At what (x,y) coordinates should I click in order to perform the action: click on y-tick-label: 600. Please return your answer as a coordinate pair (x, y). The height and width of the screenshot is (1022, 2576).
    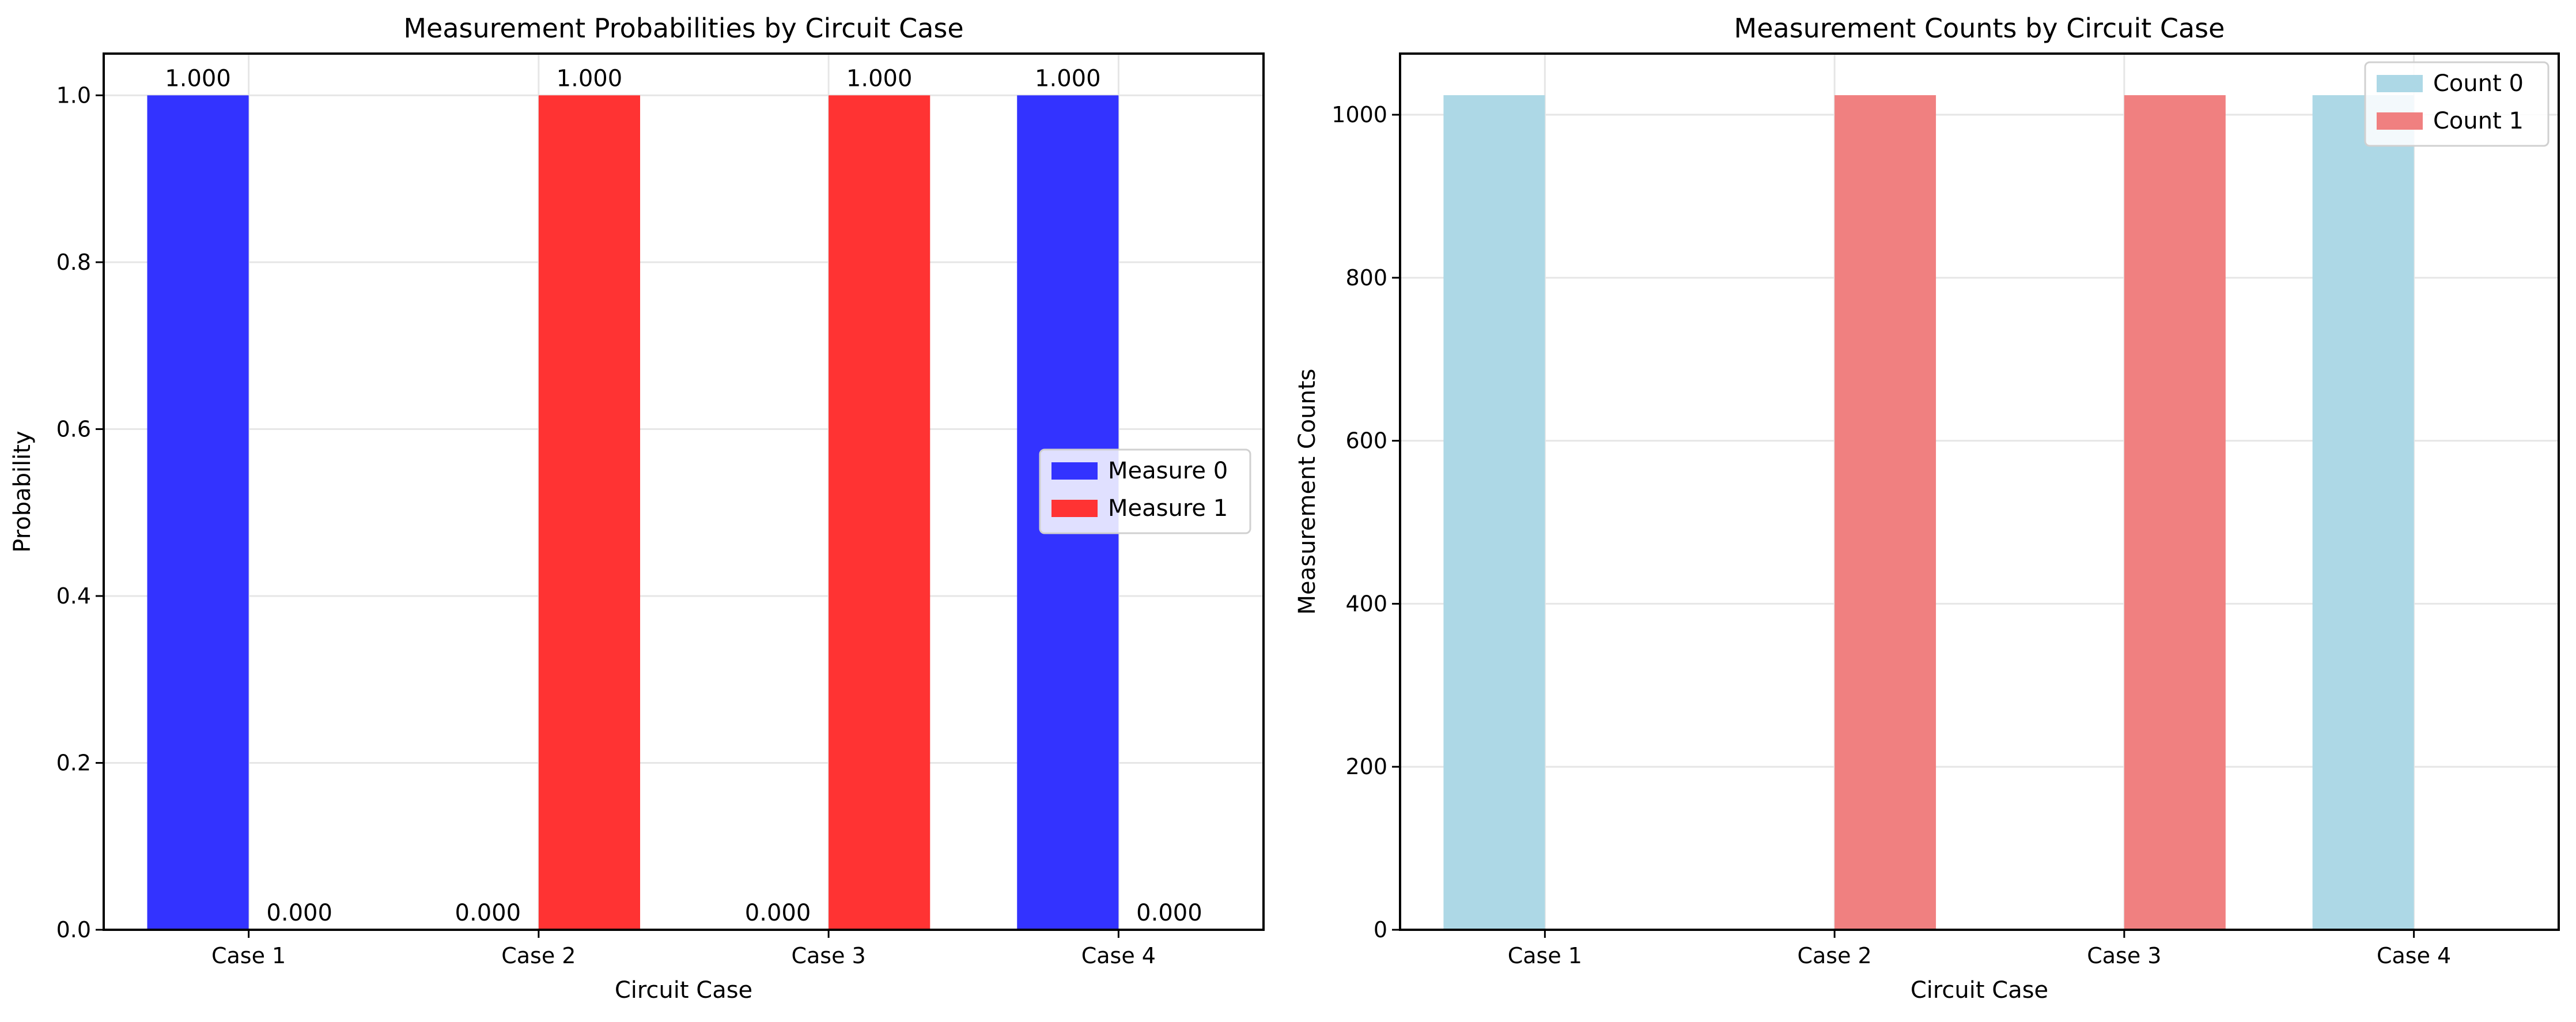
    Looking at the image, I should click on (1366, 441).